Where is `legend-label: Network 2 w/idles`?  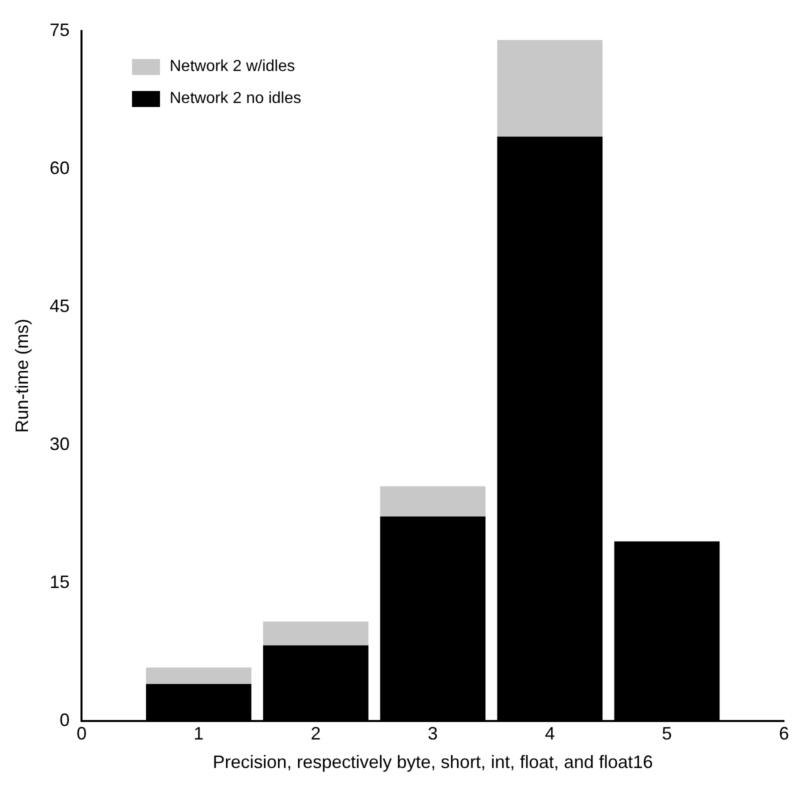
legend-label: Network 2 w/idles is located at coordinates (232, 67).